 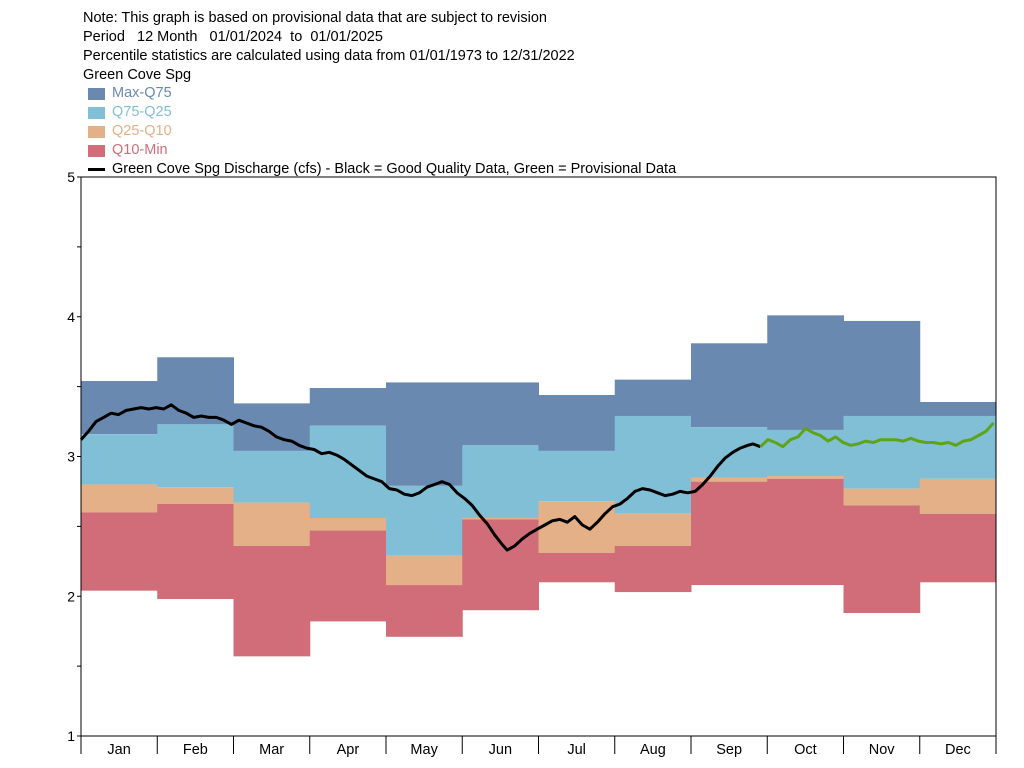 I want to click on band-q75-q25-apr, so click(x=348, y=471).